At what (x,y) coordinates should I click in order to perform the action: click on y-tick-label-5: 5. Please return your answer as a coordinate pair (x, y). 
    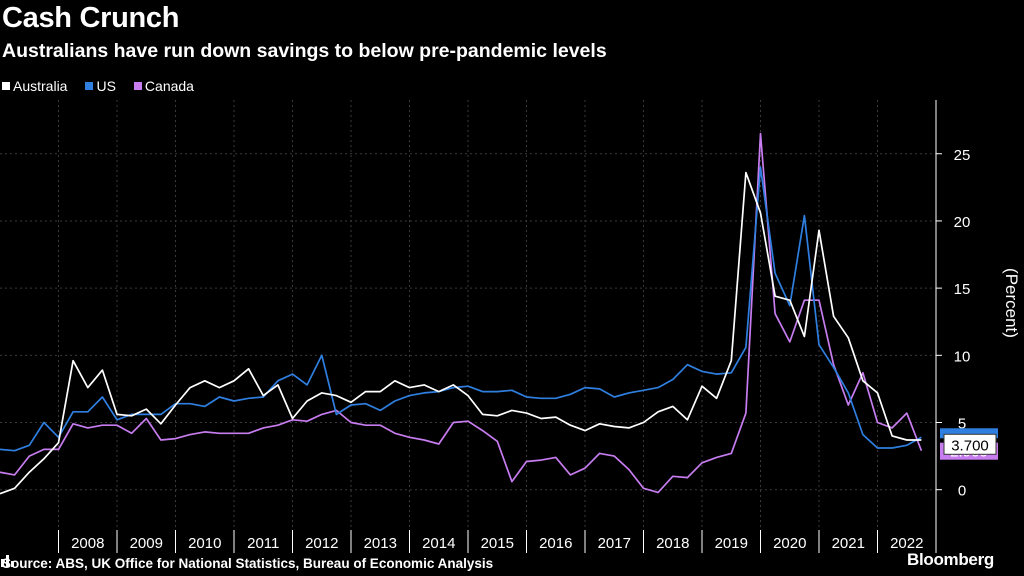
    Looking at the image, I should click on (962, 424).